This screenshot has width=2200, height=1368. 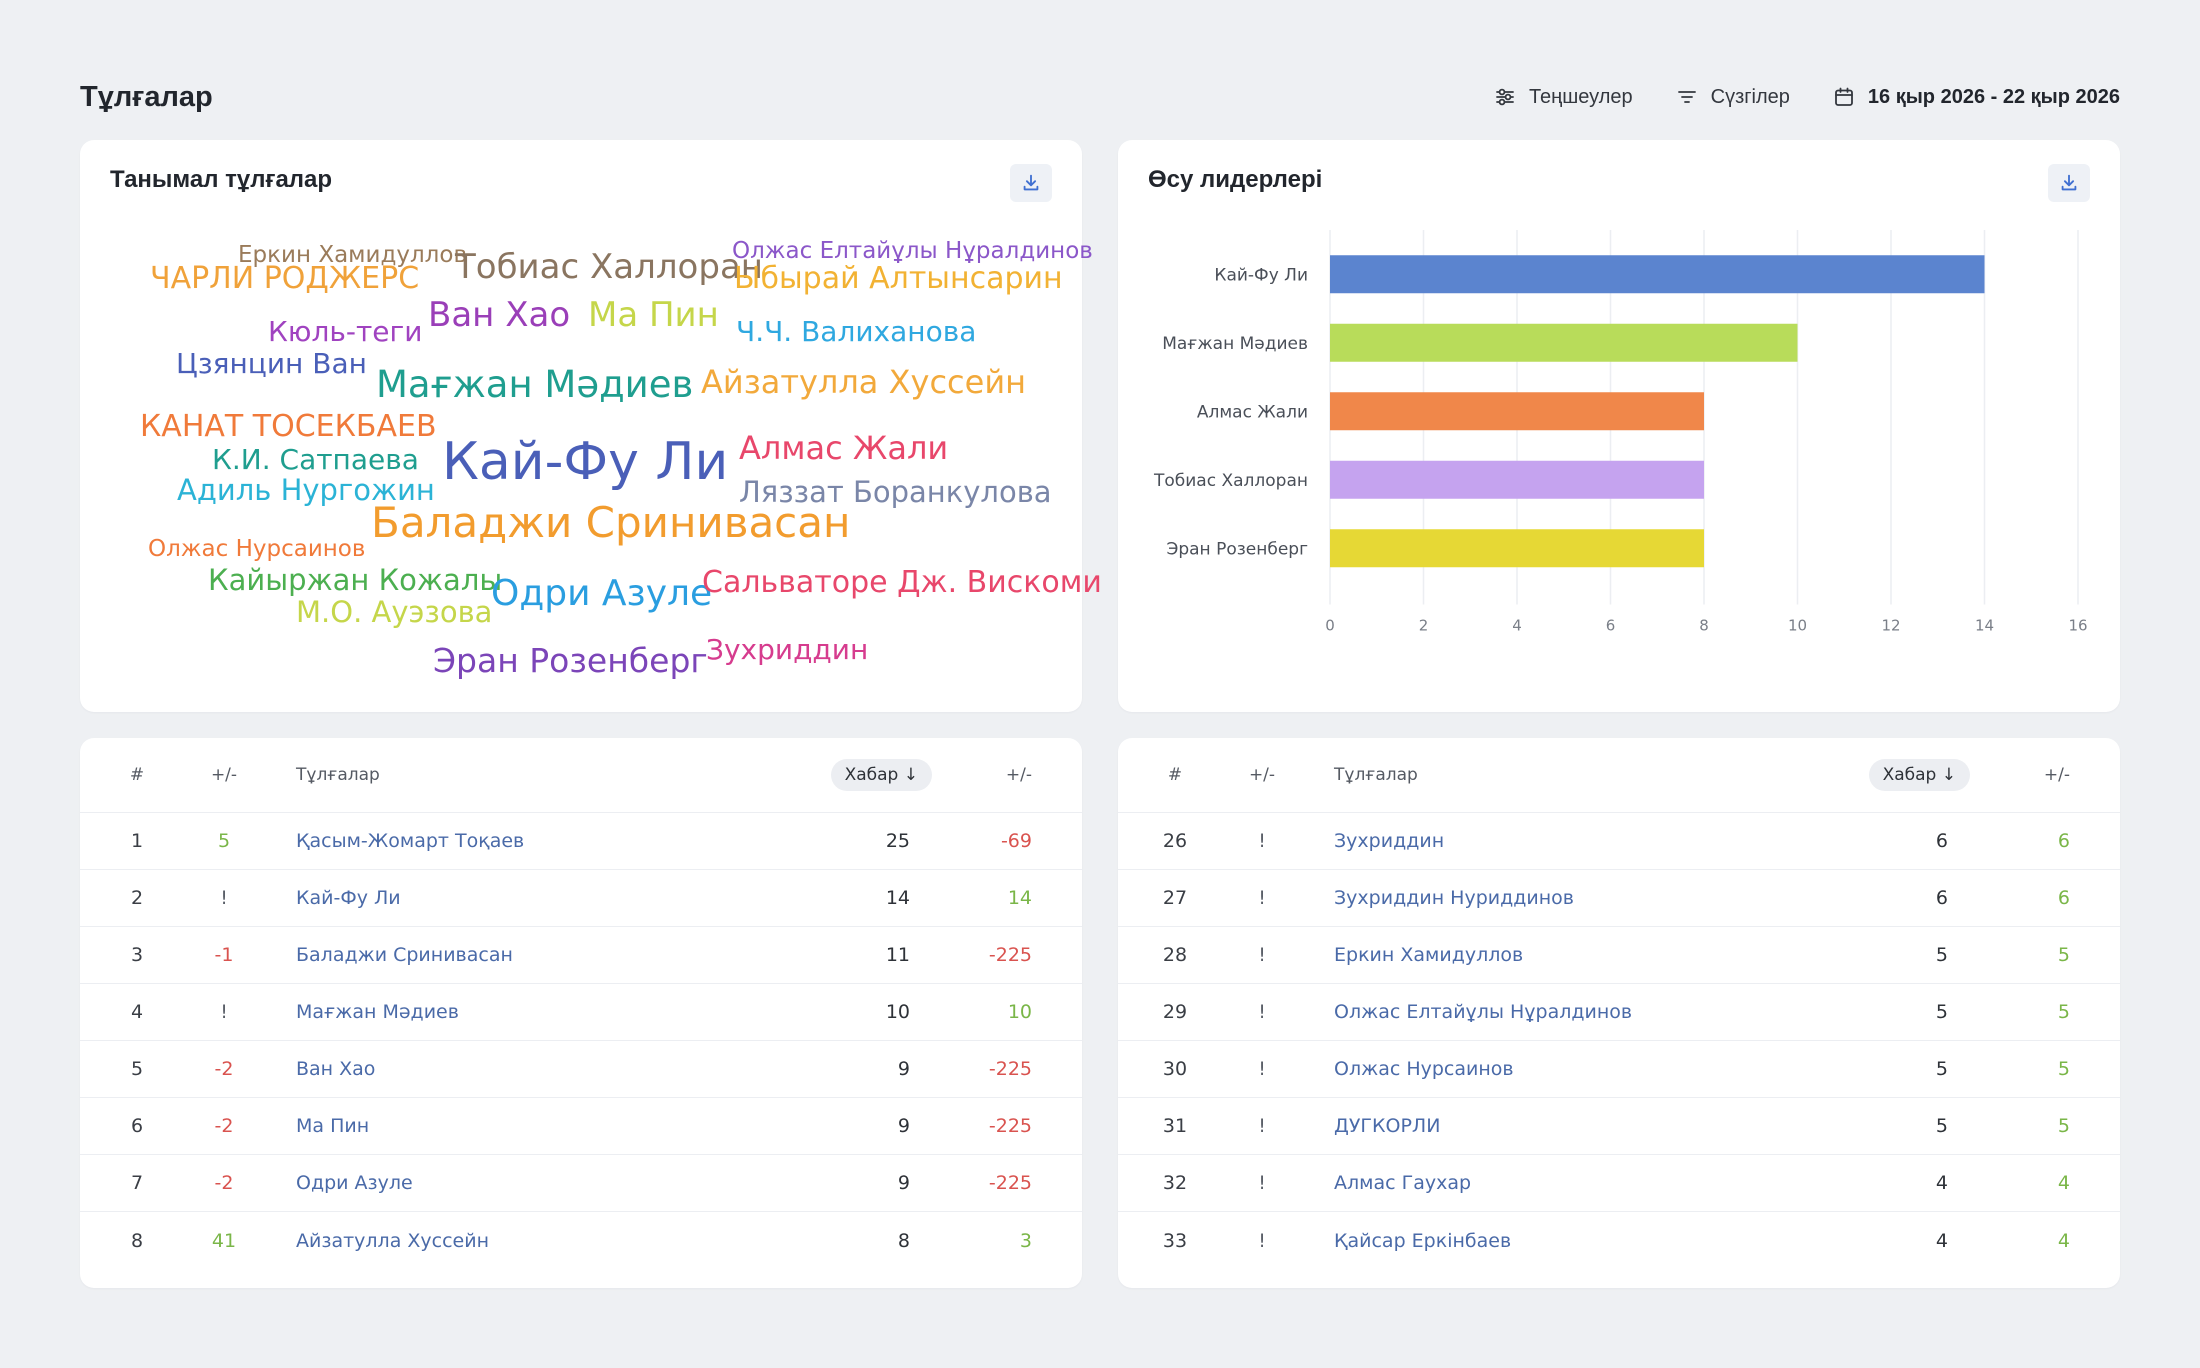 I want to click on message-count: 14, so click(x=897, y=898).